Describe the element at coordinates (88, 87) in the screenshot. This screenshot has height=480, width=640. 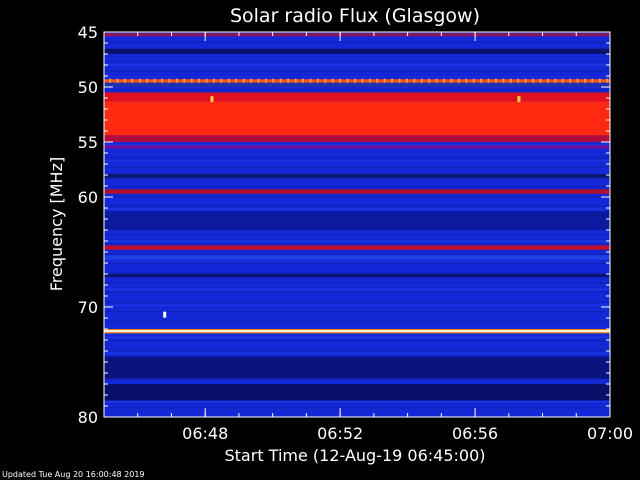
I see `y-tick-label: 50` at that location.